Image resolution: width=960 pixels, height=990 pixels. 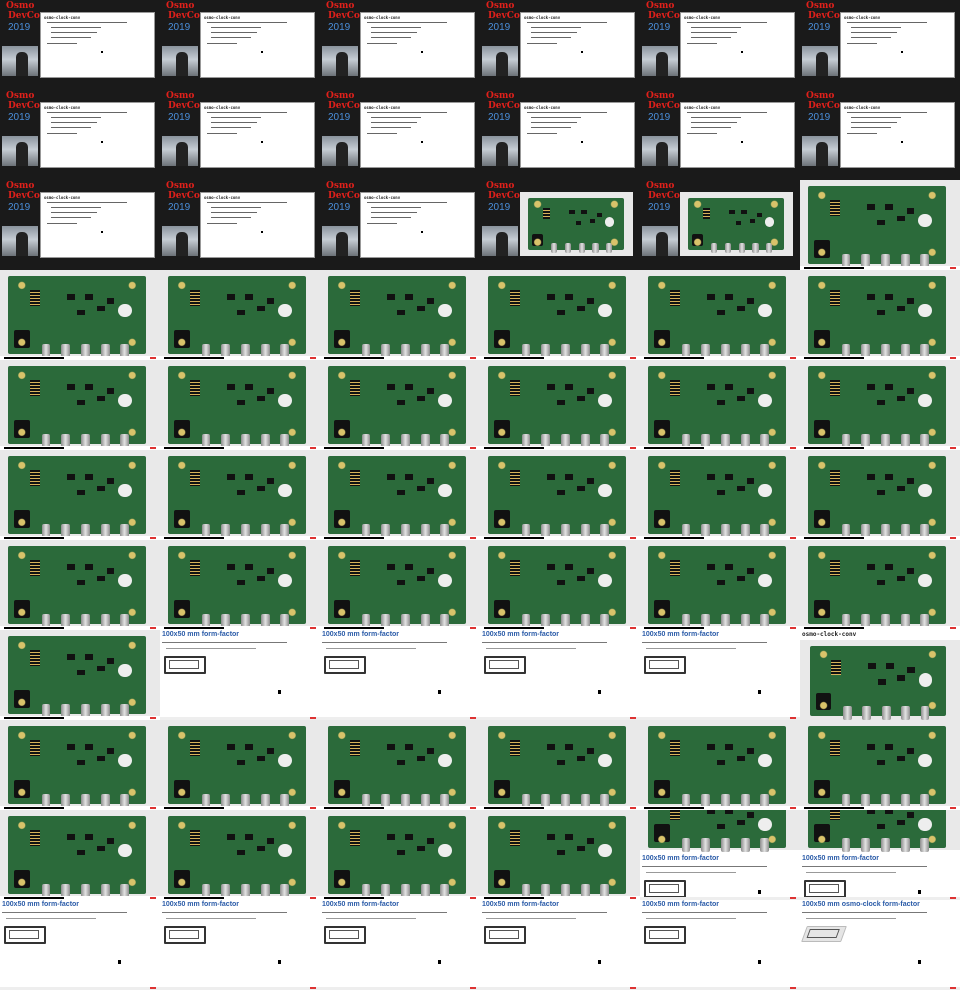 What do you see at coordinates (560, 675) in the screenshot?
I see `video-frame-thumbnail: 100x50 mm form-factor` at bounding box center [560, 675].